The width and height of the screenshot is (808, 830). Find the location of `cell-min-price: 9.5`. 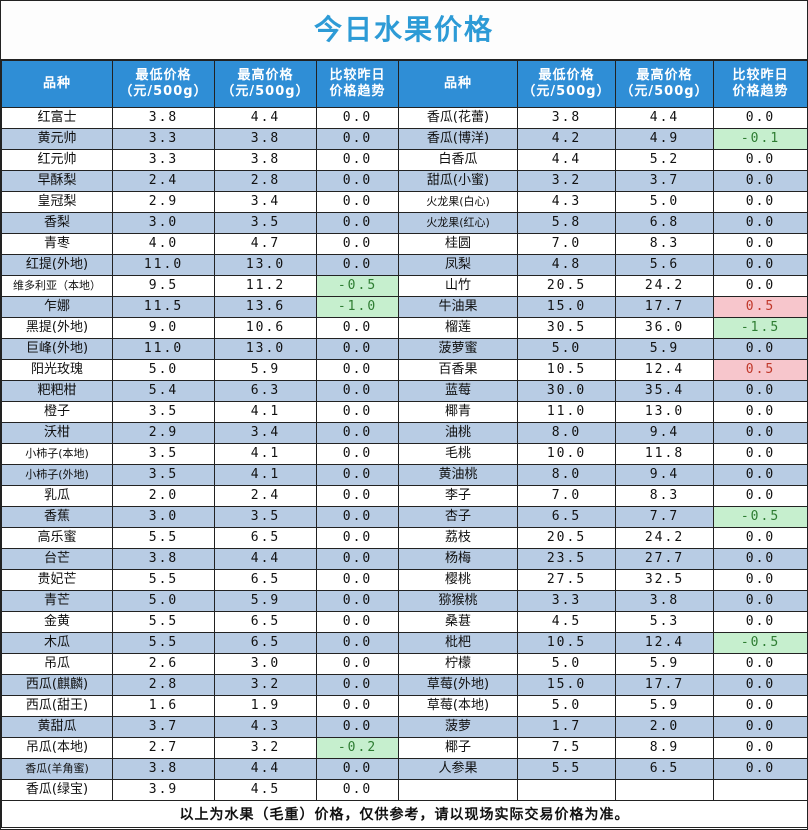

cell-min-price: 9.5 is located at coordinates (163, 286).